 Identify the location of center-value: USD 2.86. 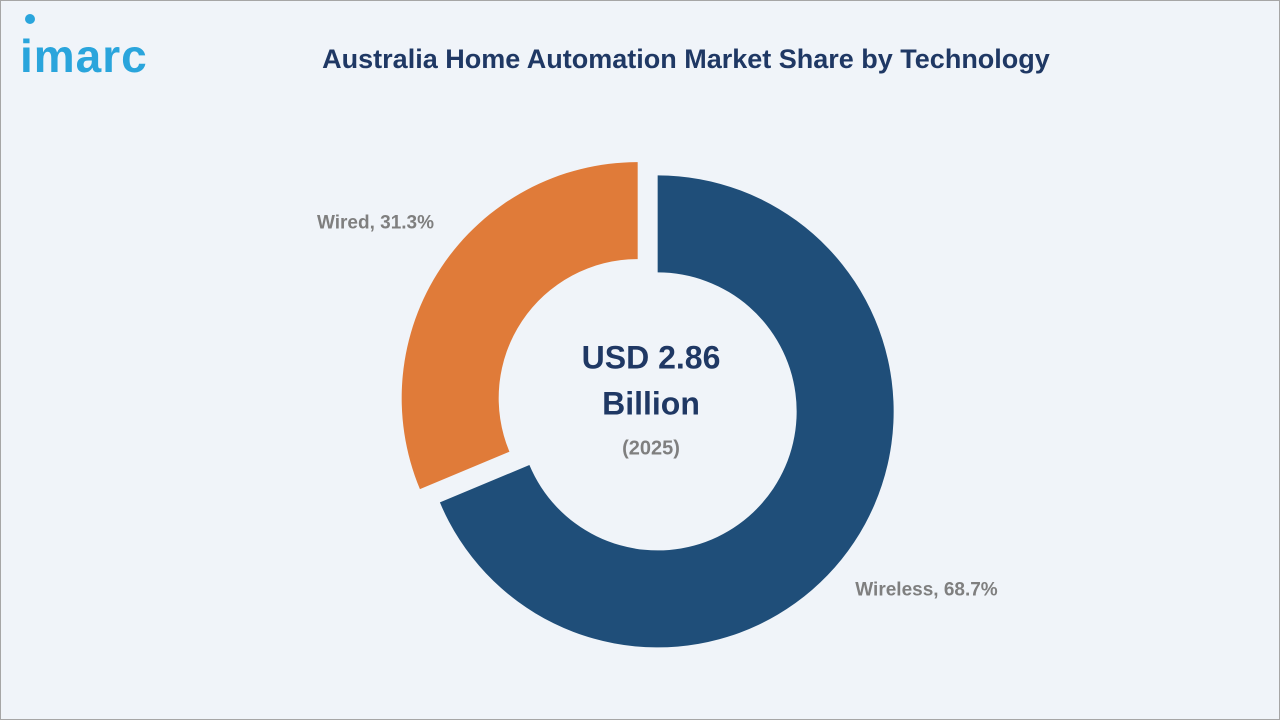
(651, 357).